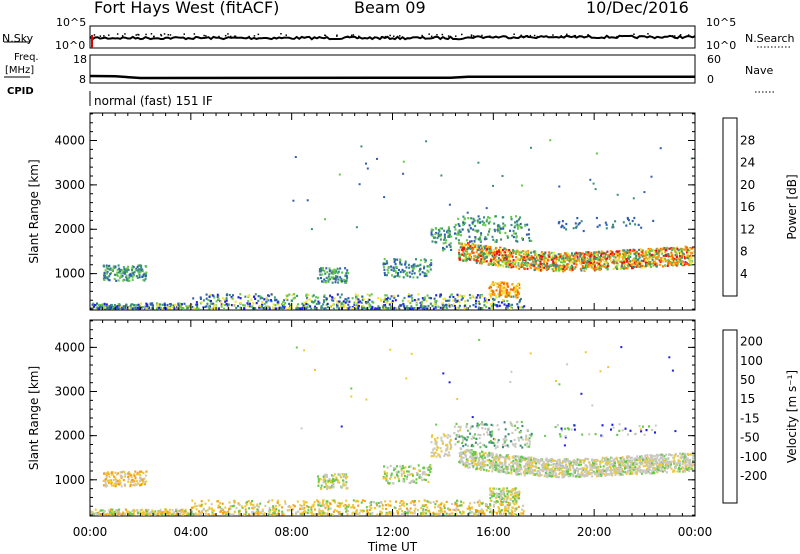 Image resolution: width=800 pixels, height=554 pixels. What do you see at coordinates (82, 79) in the screenshot?
I see `freq-tick-bottom: 8` at bounding box center [82, 79].